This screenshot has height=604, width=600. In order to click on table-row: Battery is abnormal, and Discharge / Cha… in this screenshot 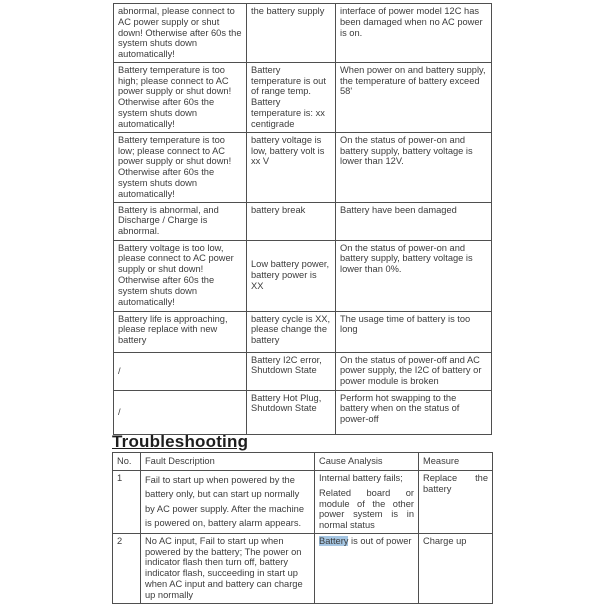, I will do `click(302, 221)`.